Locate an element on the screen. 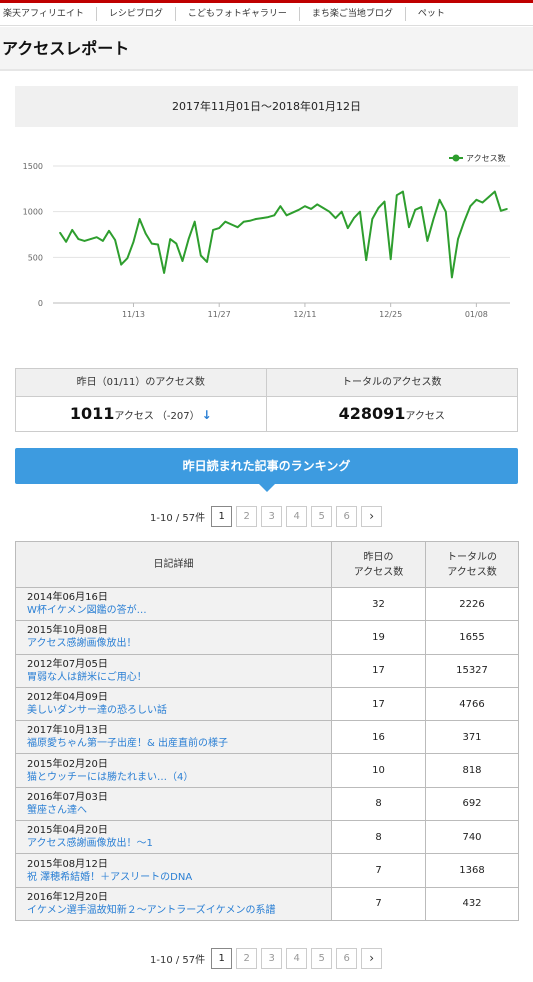 The image size is (533, 982). nav-recipe-blog: レシピブログ is located at coordinates (142, 14).